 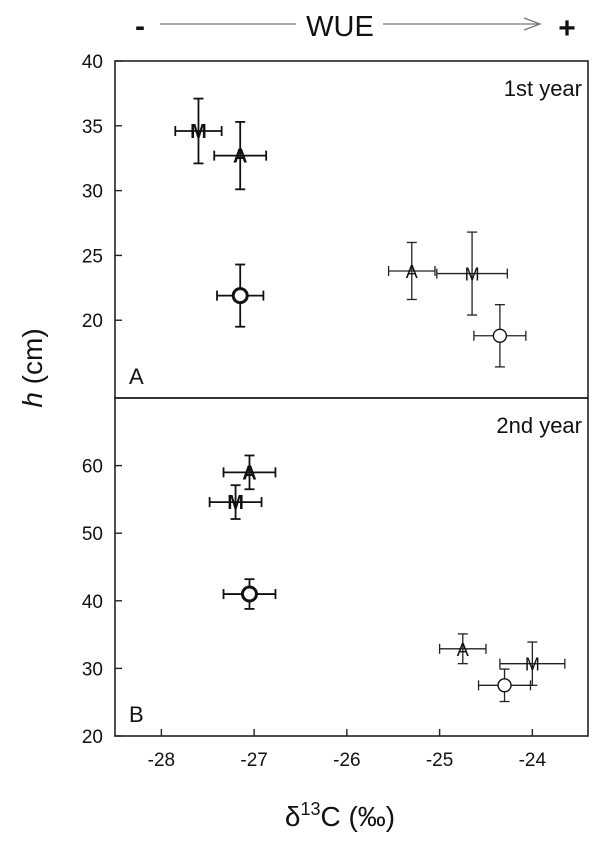 I want to click on wue-plus-sign: +, so click(x=567, y=28).